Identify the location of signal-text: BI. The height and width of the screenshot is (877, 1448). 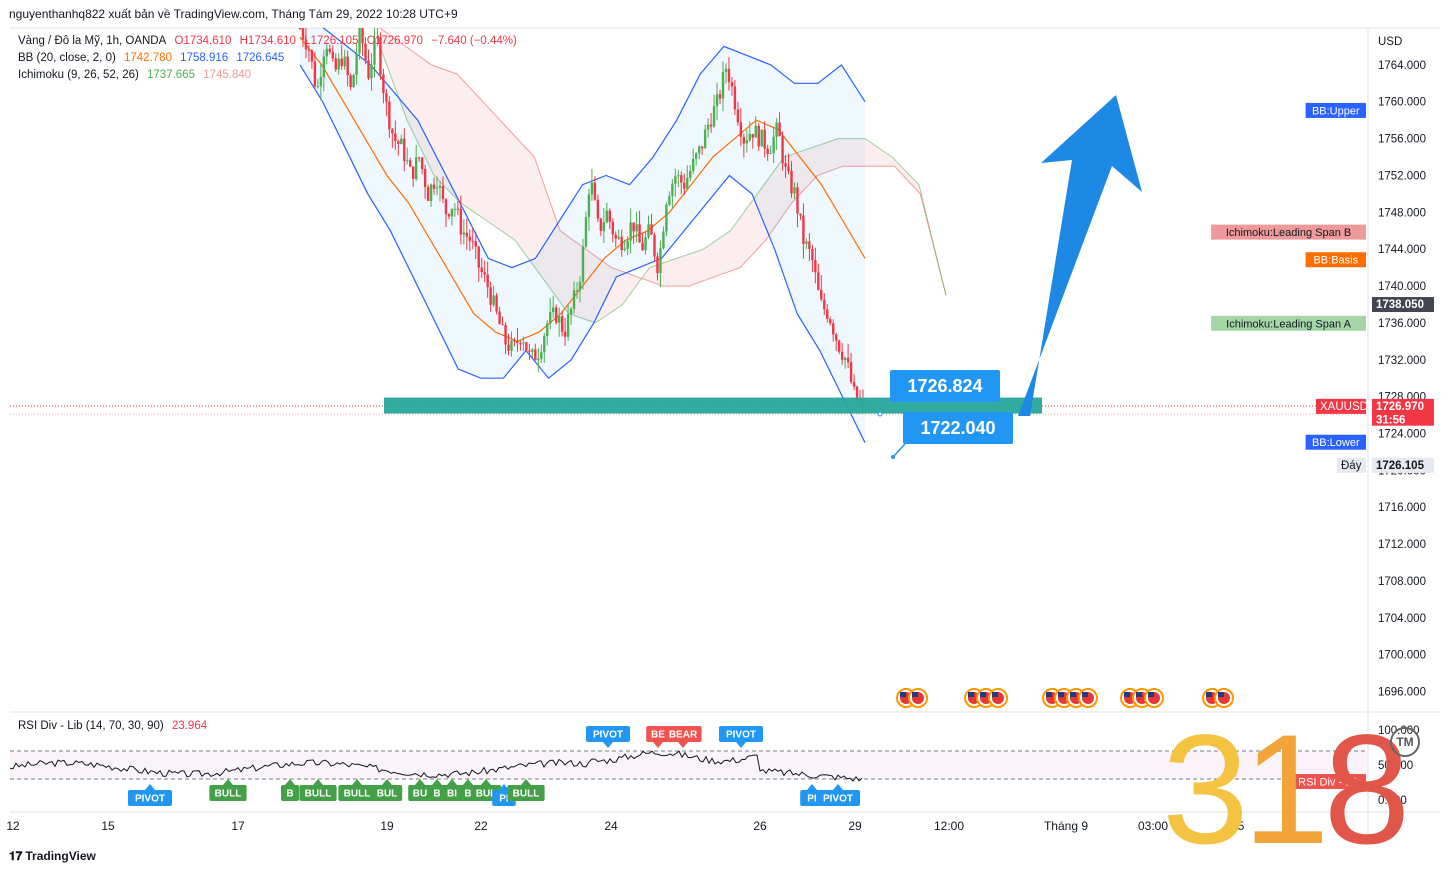
(452, 794).